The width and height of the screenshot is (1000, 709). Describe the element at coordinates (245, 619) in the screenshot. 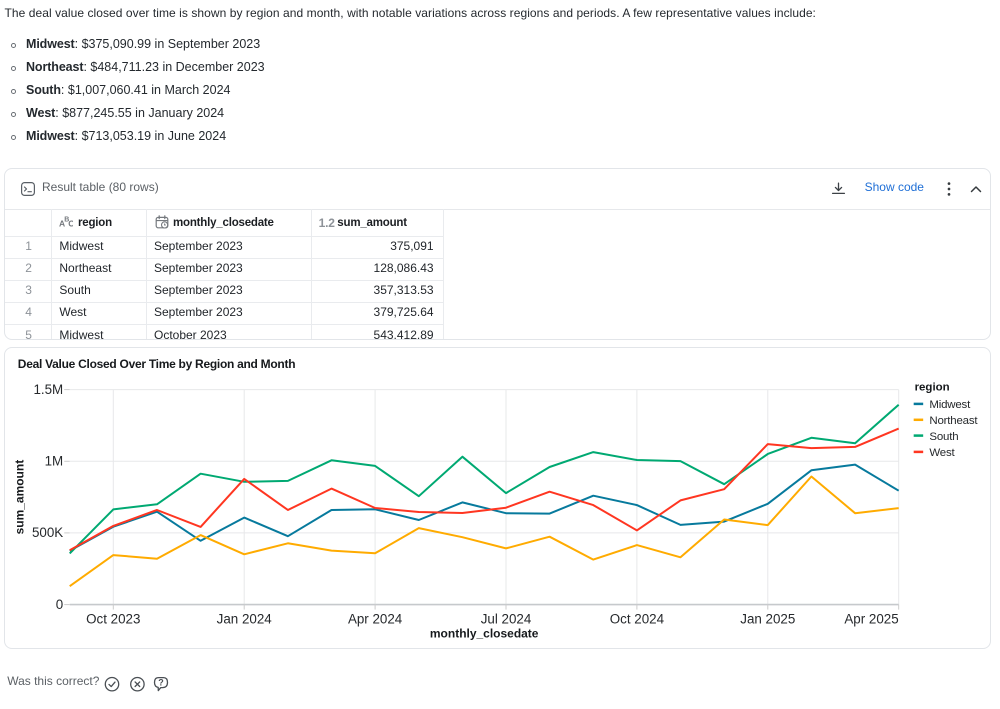

I see `svg-text: Jan 2024` at that location.